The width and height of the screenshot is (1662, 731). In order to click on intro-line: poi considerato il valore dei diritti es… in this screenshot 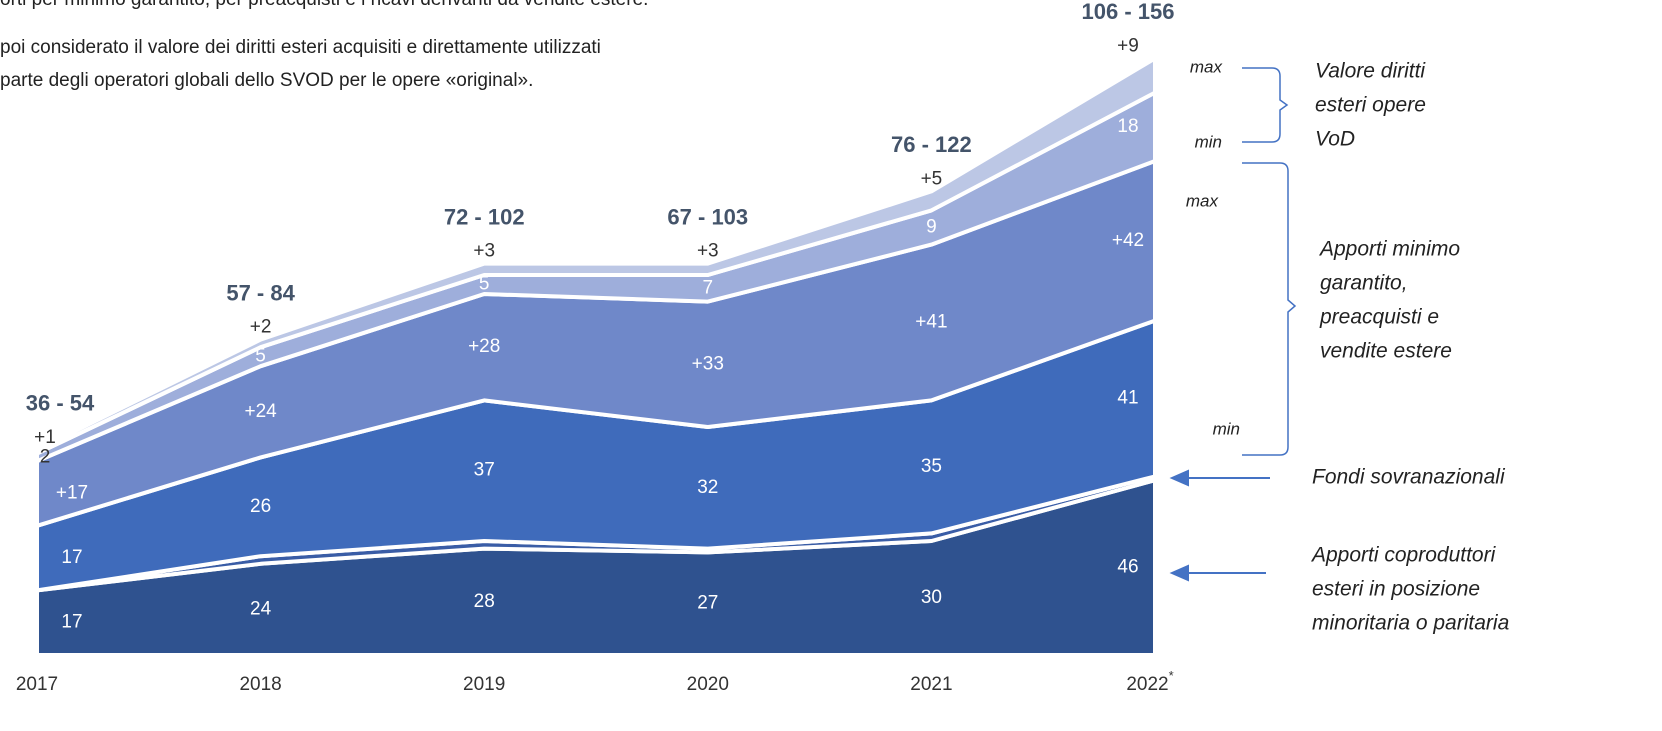, I will do `click(300, 47)`.